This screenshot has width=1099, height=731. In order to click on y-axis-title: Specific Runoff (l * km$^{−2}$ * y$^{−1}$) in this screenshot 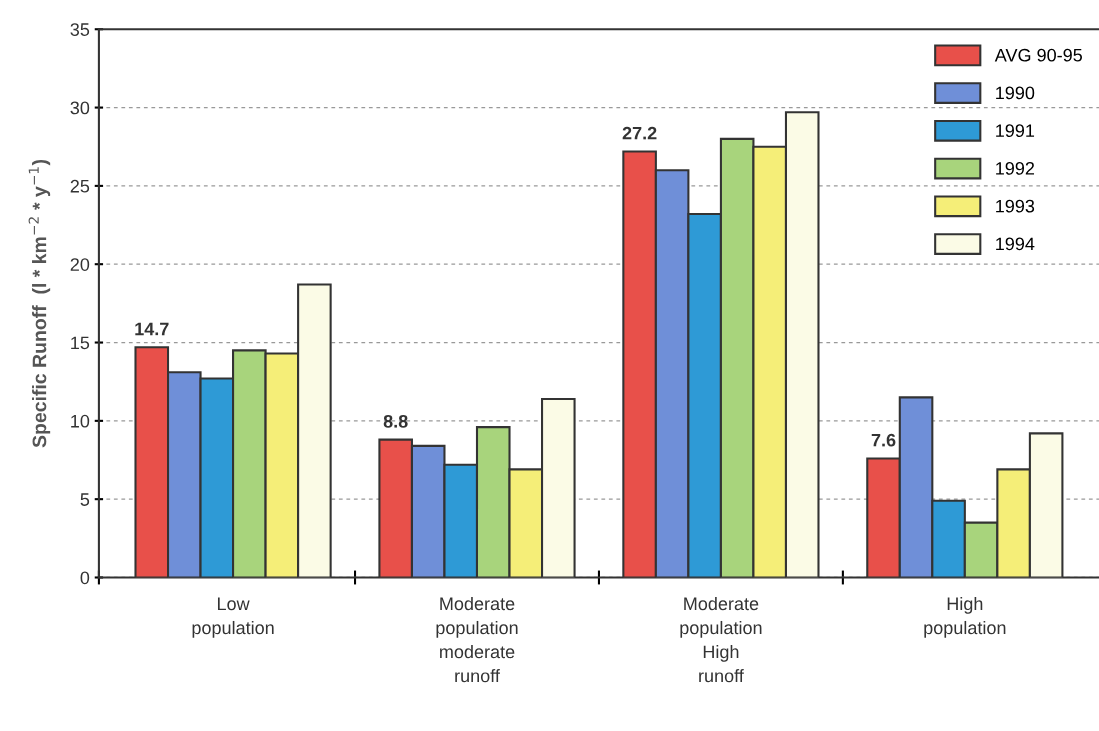, I will do `click(39, 303)`.